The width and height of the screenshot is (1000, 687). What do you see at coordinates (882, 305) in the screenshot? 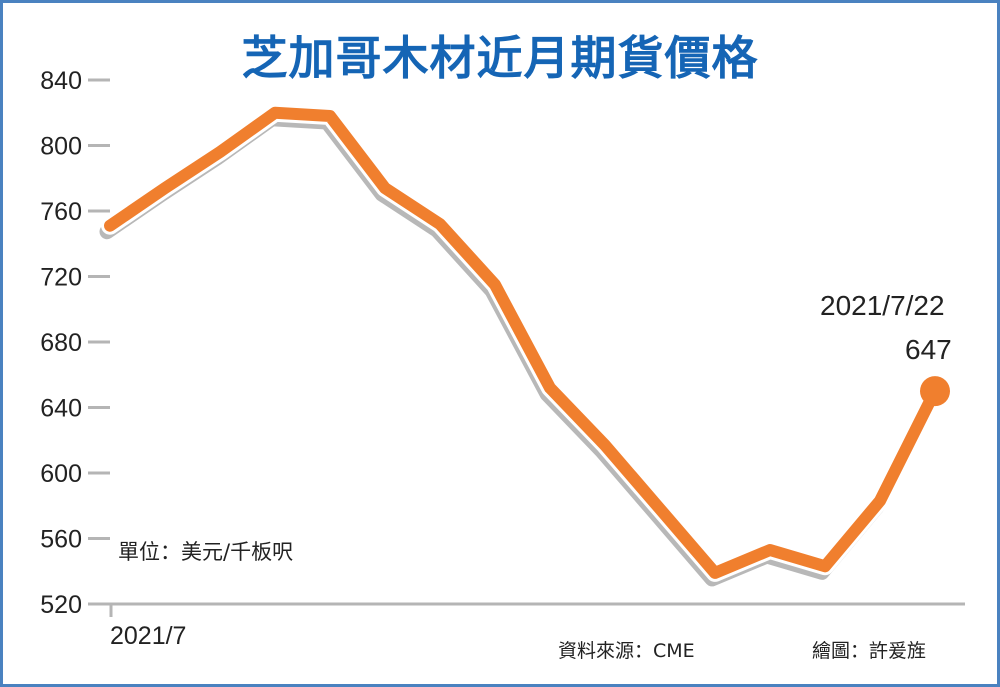
I see `annotation-date: 2021/7/22` at bounding box center [882, 305].